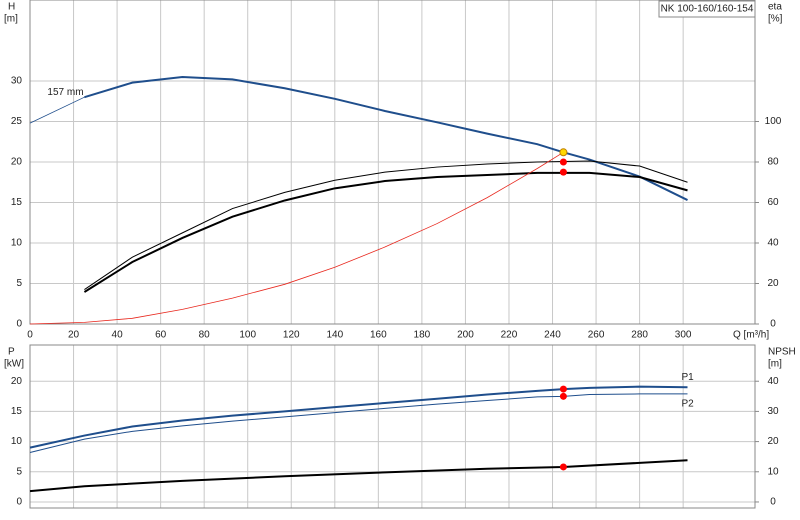  I want to click on x-tick-label: 260, so click(596, 335).